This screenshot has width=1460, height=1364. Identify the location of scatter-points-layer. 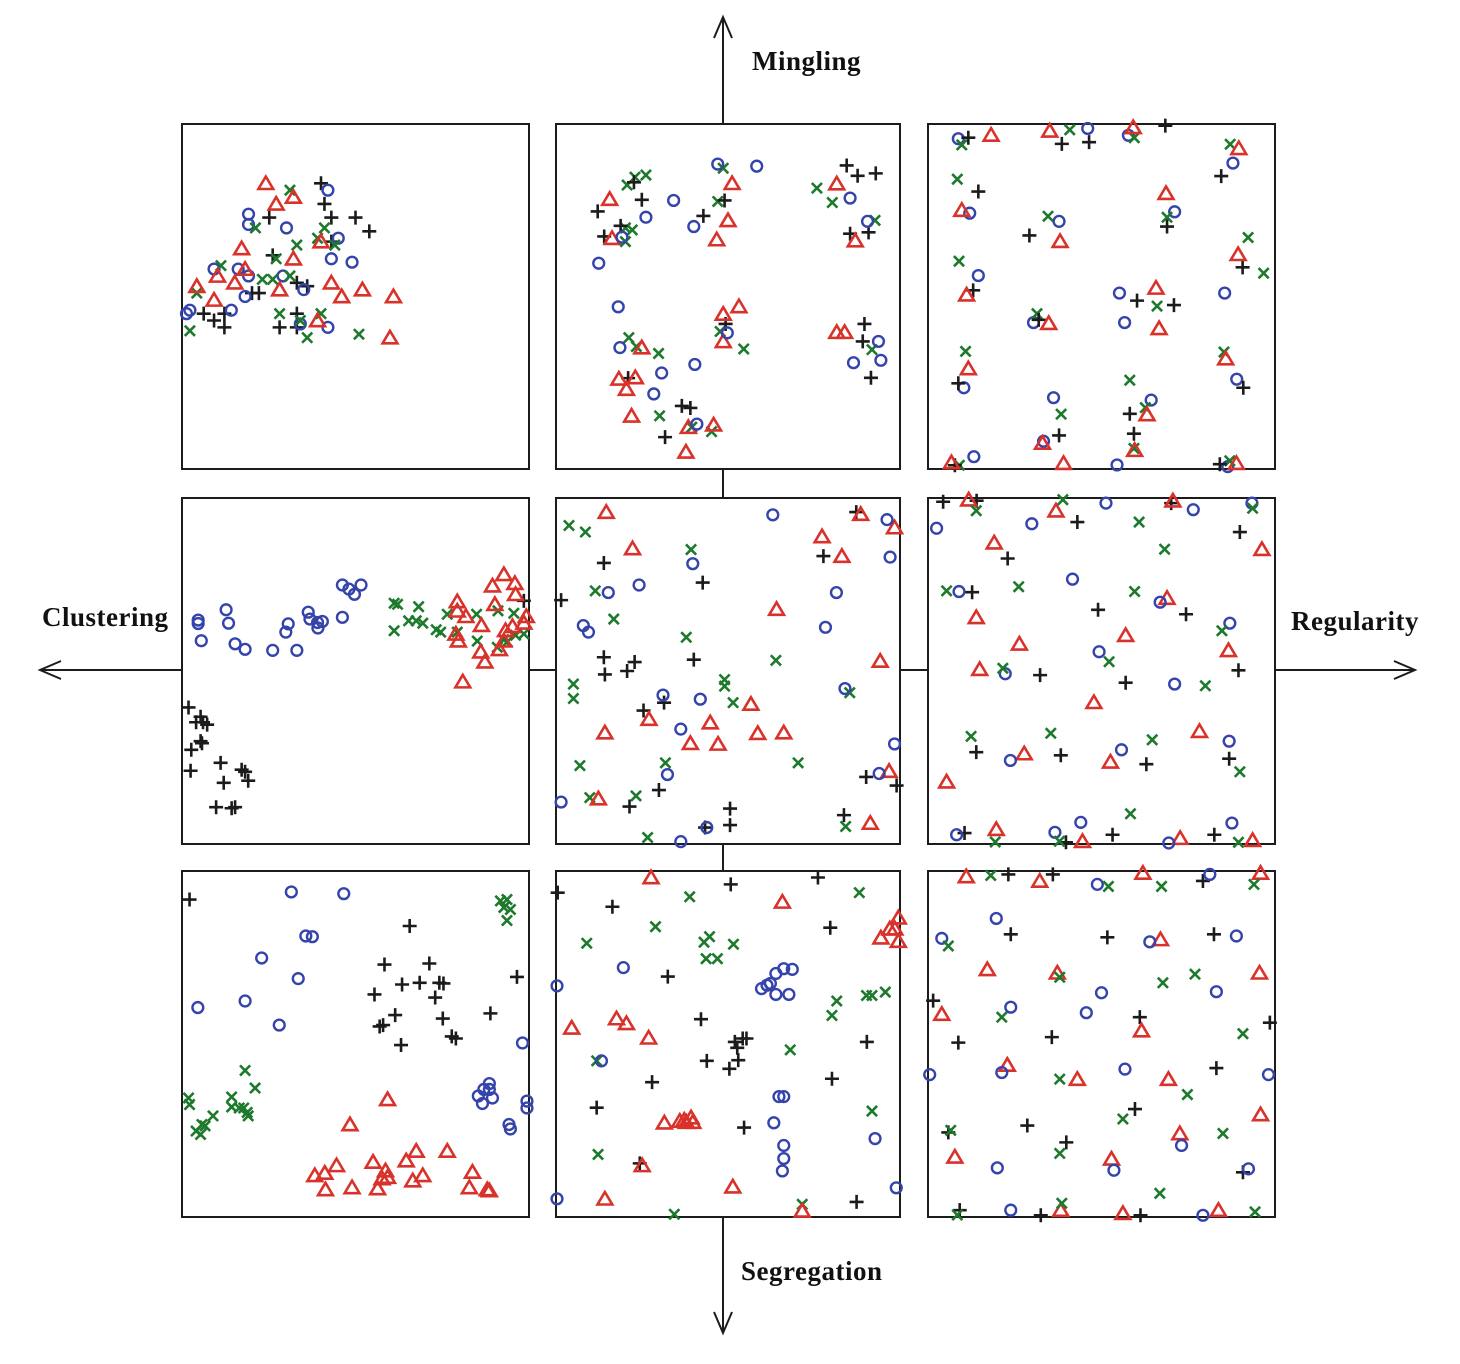
(291, 259).